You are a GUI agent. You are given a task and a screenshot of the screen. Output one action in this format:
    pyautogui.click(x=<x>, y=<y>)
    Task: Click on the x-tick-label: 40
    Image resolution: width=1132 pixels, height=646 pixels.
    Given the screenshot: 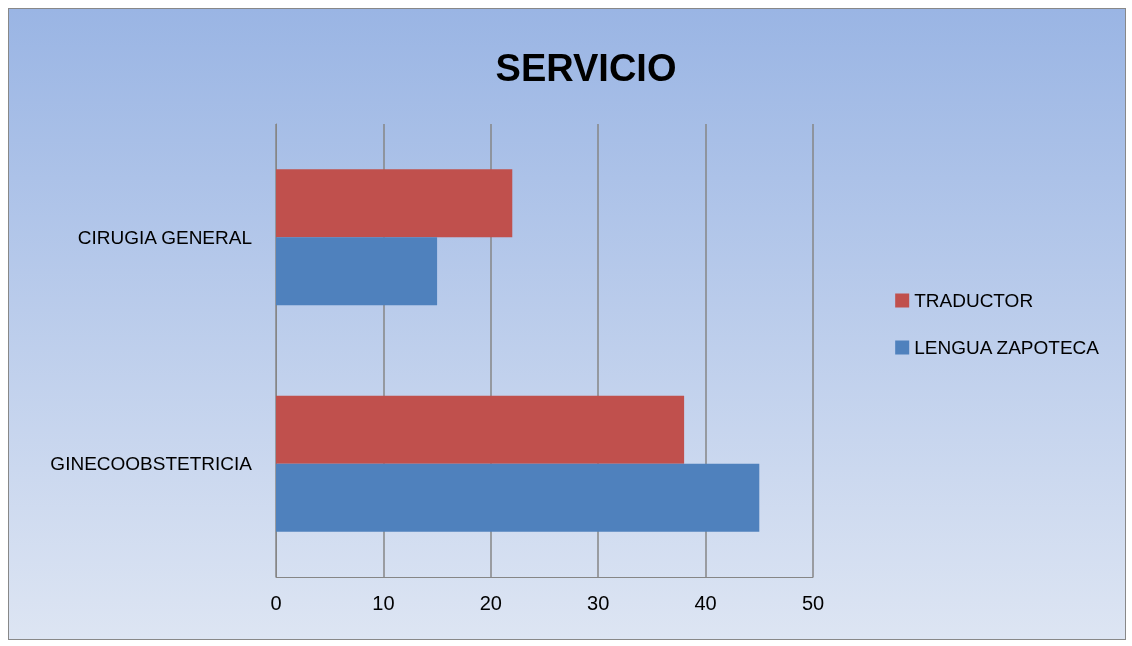 What is the action you would take?
    pyautogui.click(x=705, y=603)
    